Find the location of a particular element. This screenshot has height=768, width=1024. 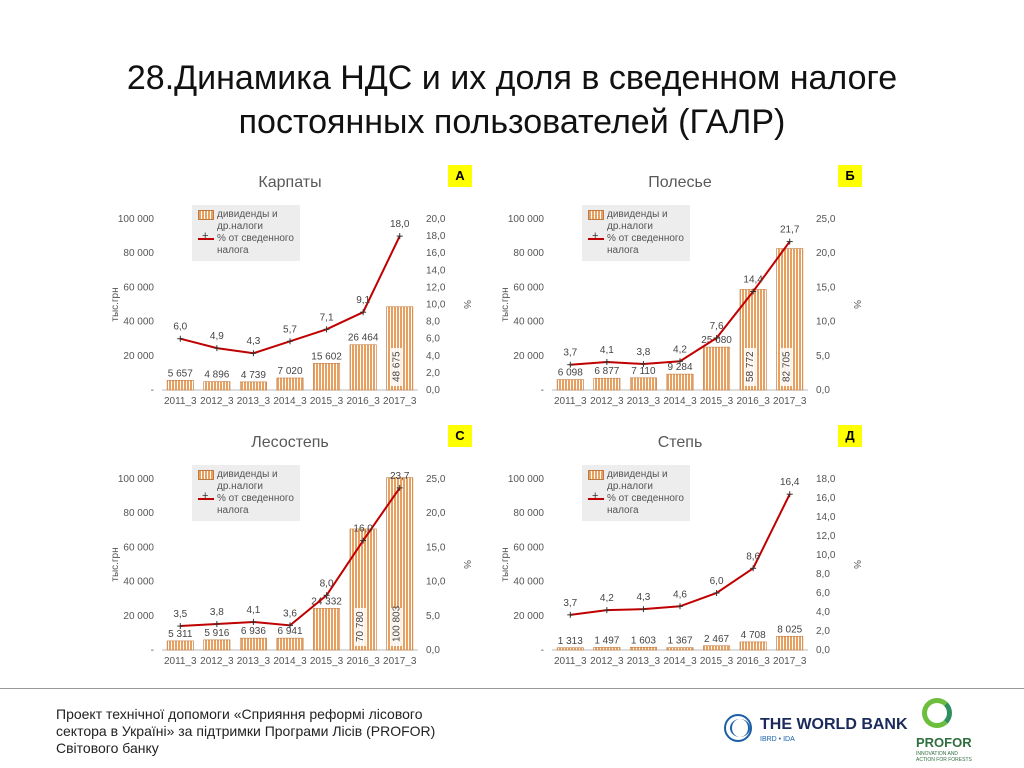

line-value-label: 3,5 is located at coordinates (180, 614).